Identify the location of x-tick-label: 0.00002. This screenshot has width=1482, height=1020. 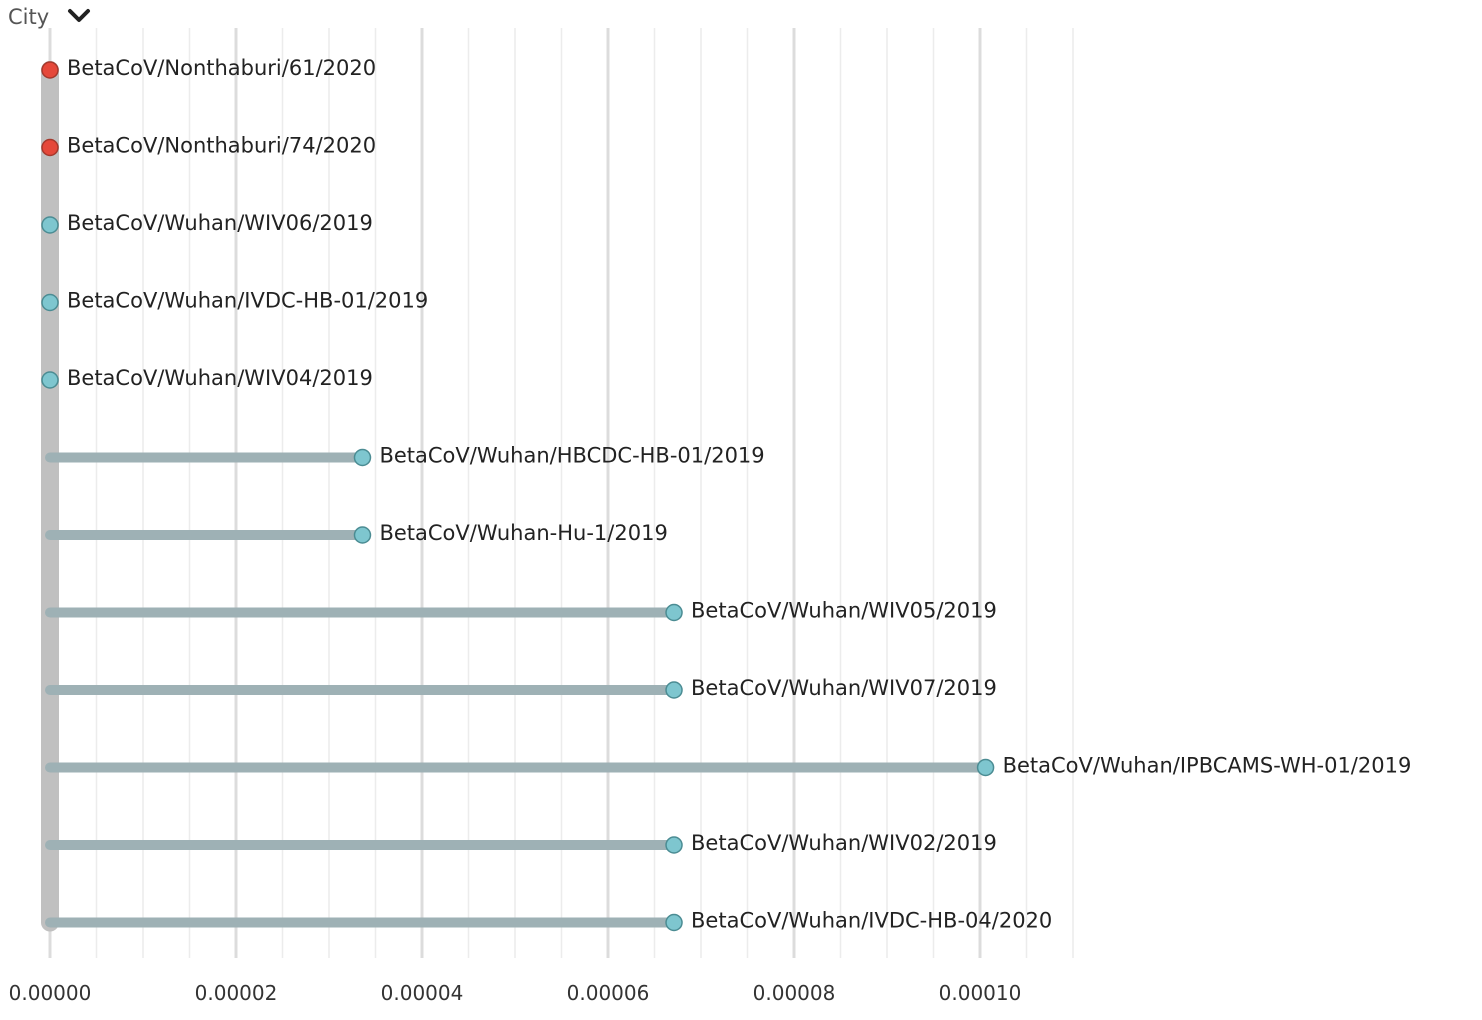
(236, 993).